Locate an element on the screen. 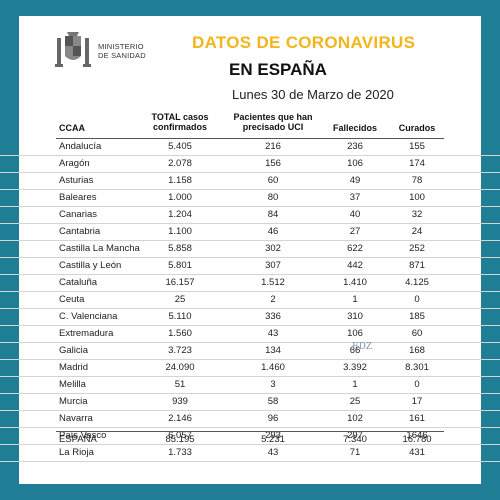 This screenshot has width=500, height=500. cell-uci: 156 is located at coordinates (273, 163).